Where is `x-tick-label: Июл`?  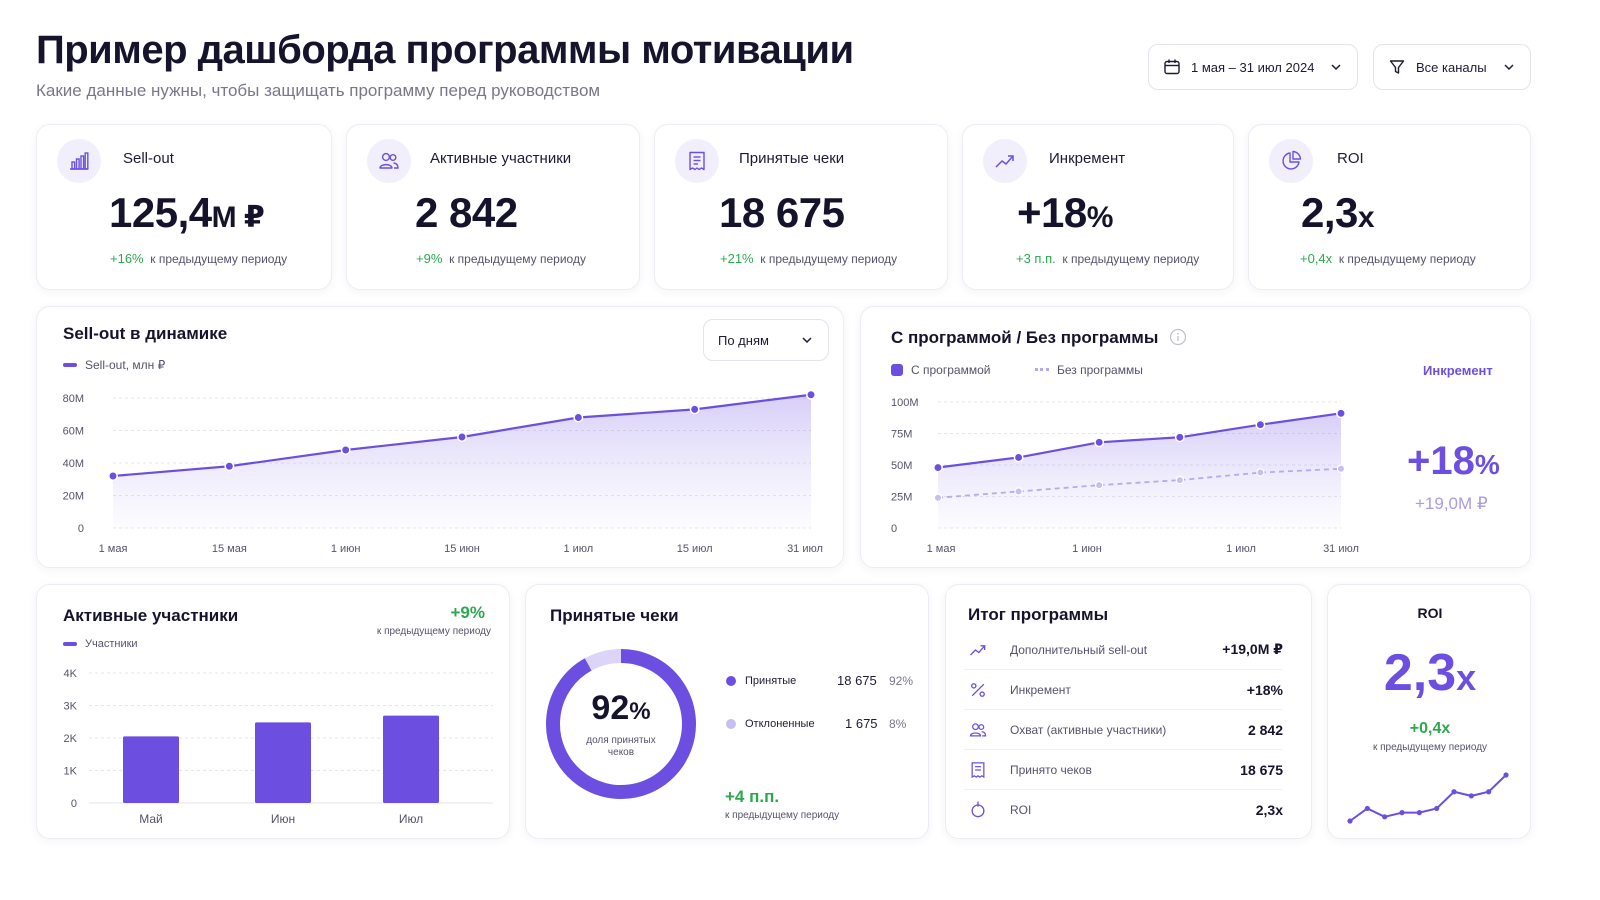
x-tick-label: Июл is located at coordinates (411, 819).